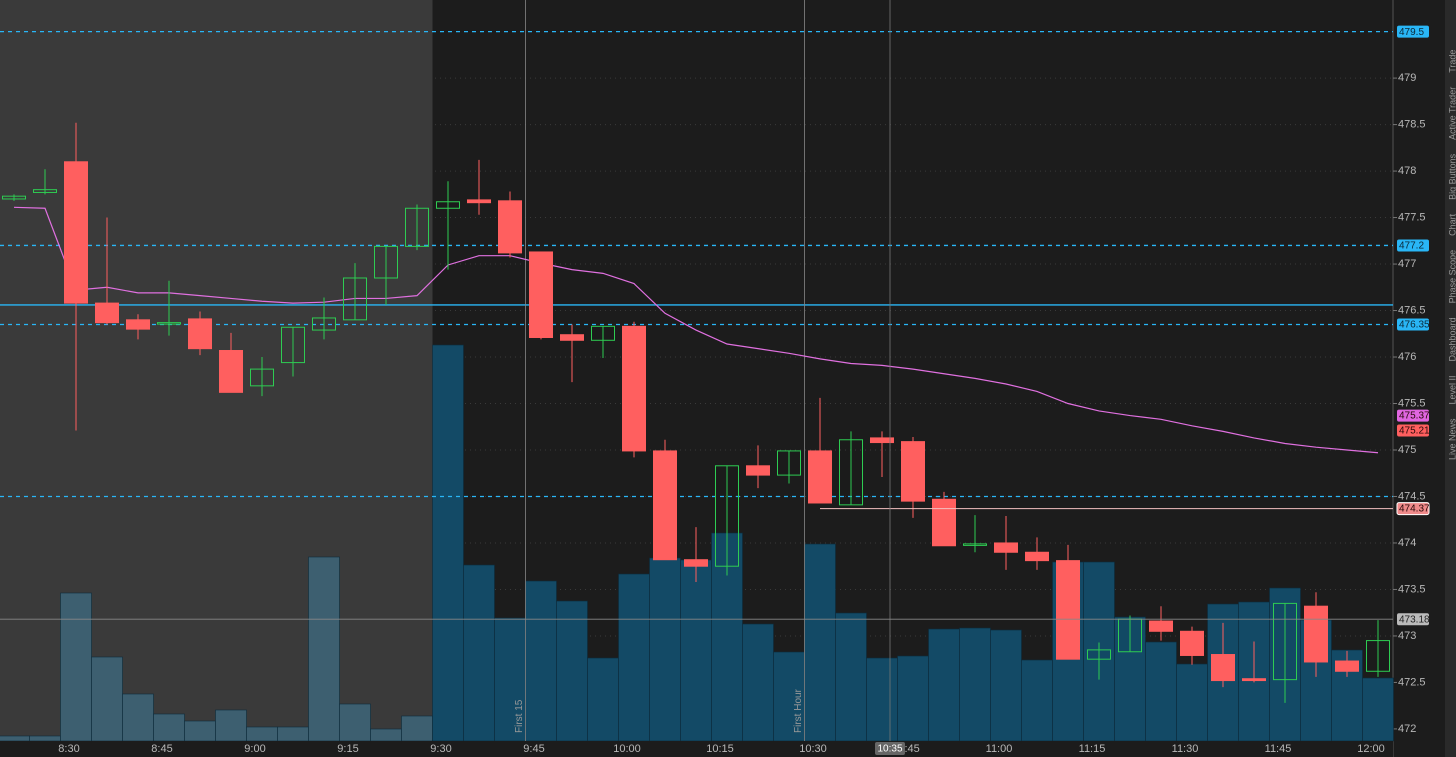 The image size is (1456, 757). What do you see at coordinates (798, 710) in the screenshot?
I see `event-label: First Hour` at bounding box center [798, 710].